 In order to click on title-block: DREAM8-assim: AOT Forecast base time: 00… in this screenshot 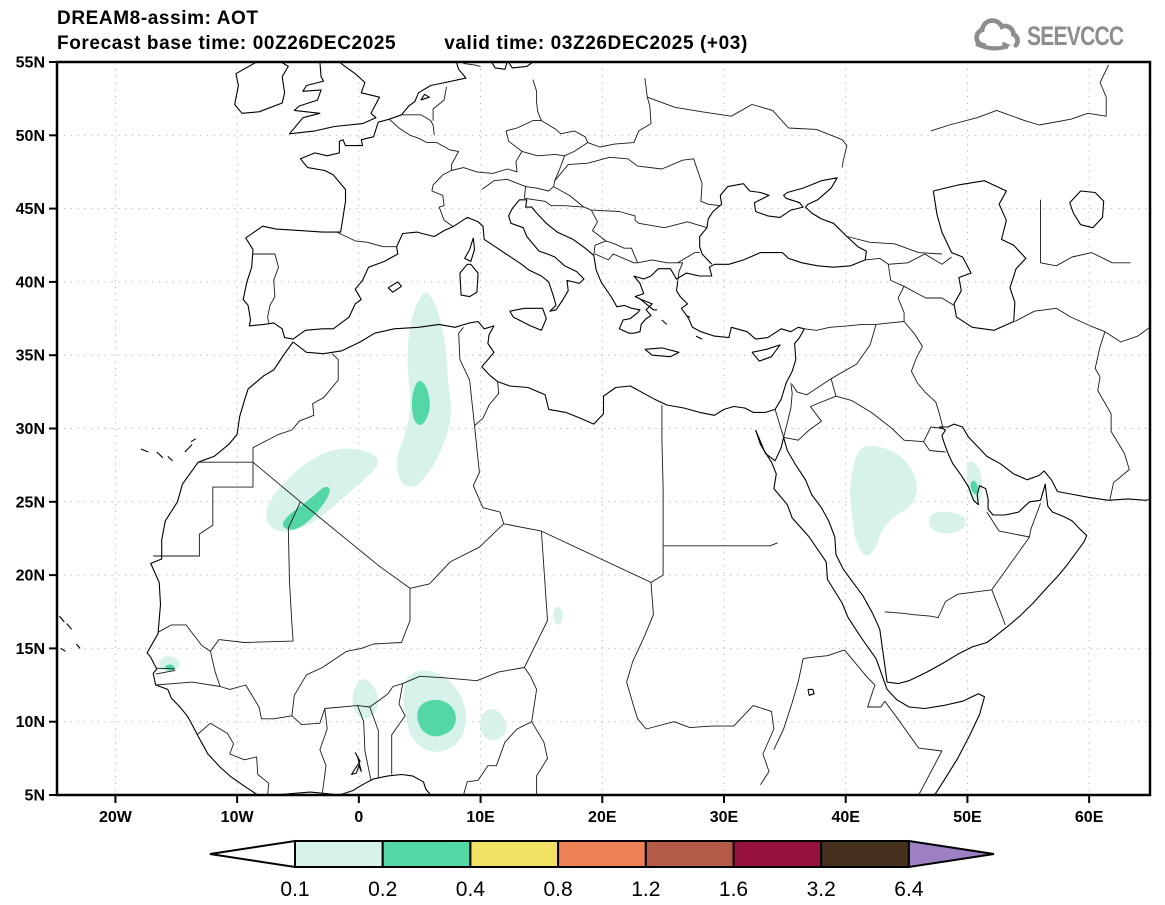, I will do `click(402, 31)`.